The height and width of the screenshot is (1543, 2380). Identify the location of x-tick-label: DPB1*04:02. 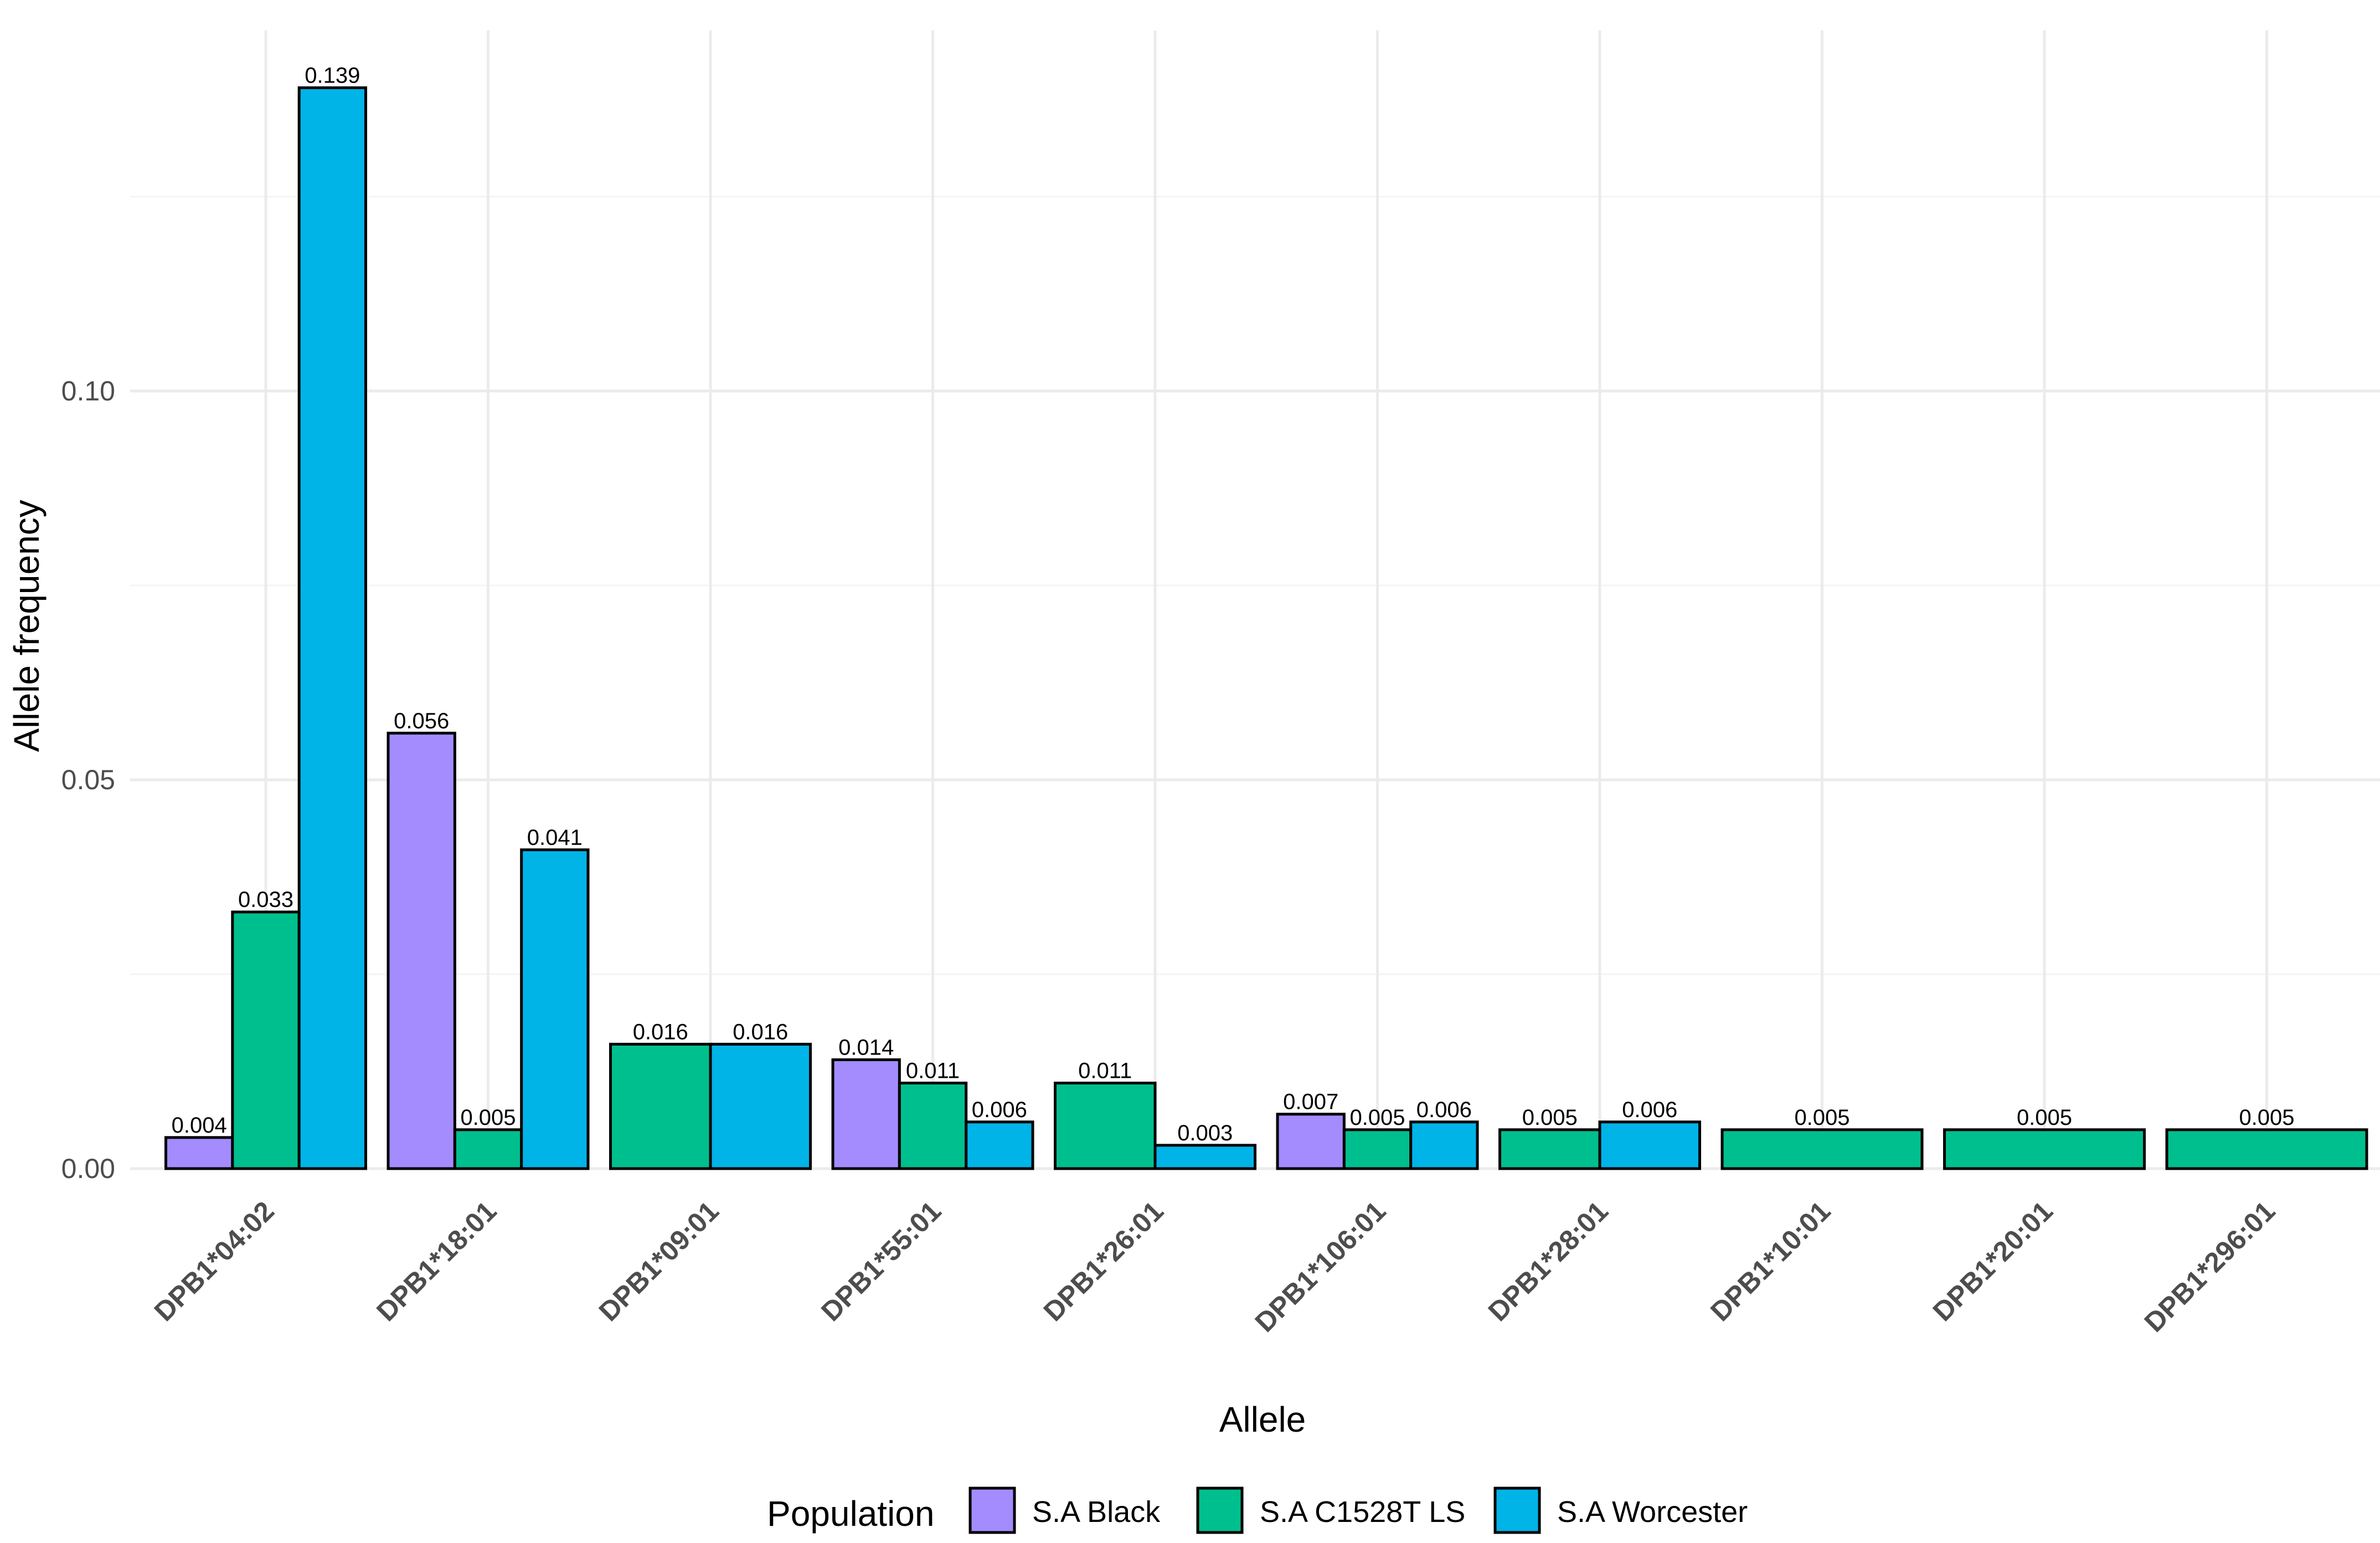
(214, 1261).